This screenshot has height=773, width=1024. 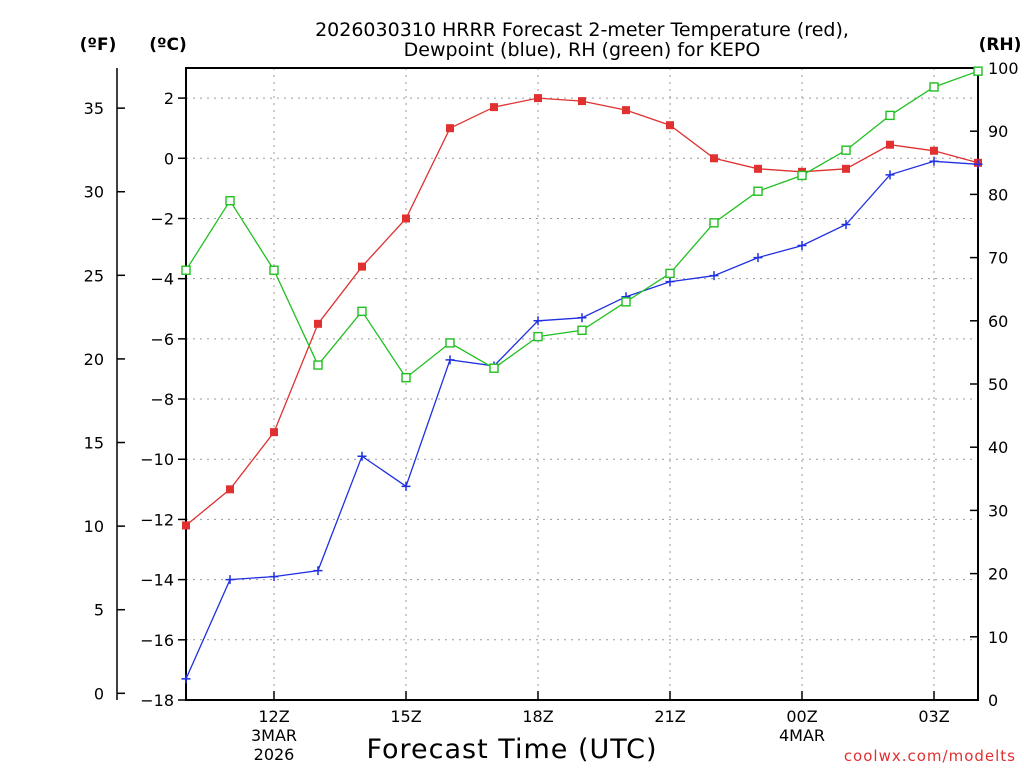 What do you see at coordinates (998, 637) in the screenshot?
I see `rh-tick-label: 10` at bounding box center [998, 637].